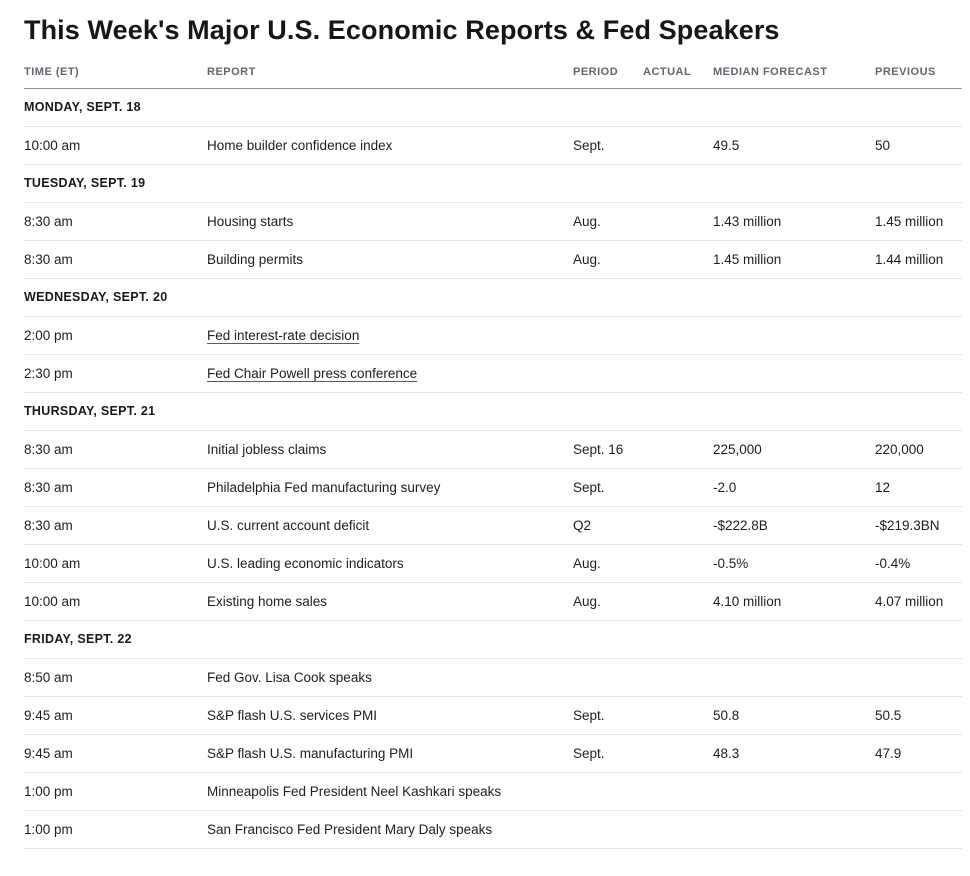  Describe the element at coordinates (794, 72) in the screenshot. I see `column-header-median-forecast: MEDIAN FORECAST` at that location.